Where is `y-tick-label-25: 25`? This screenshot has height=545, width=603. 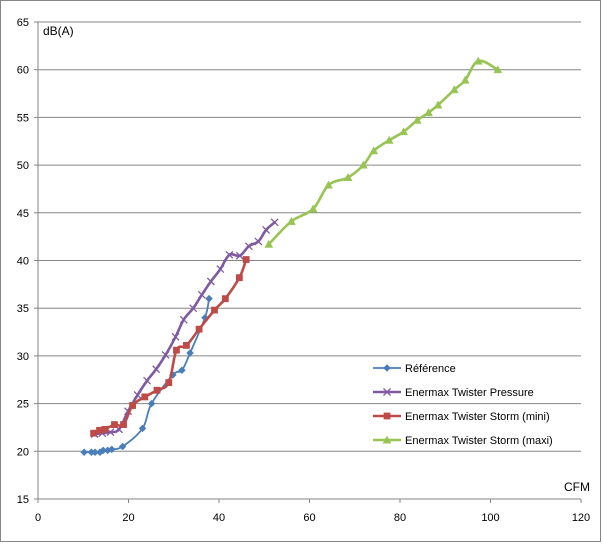 y-tick-label-25: 25 is located at coordinates (23, 405).